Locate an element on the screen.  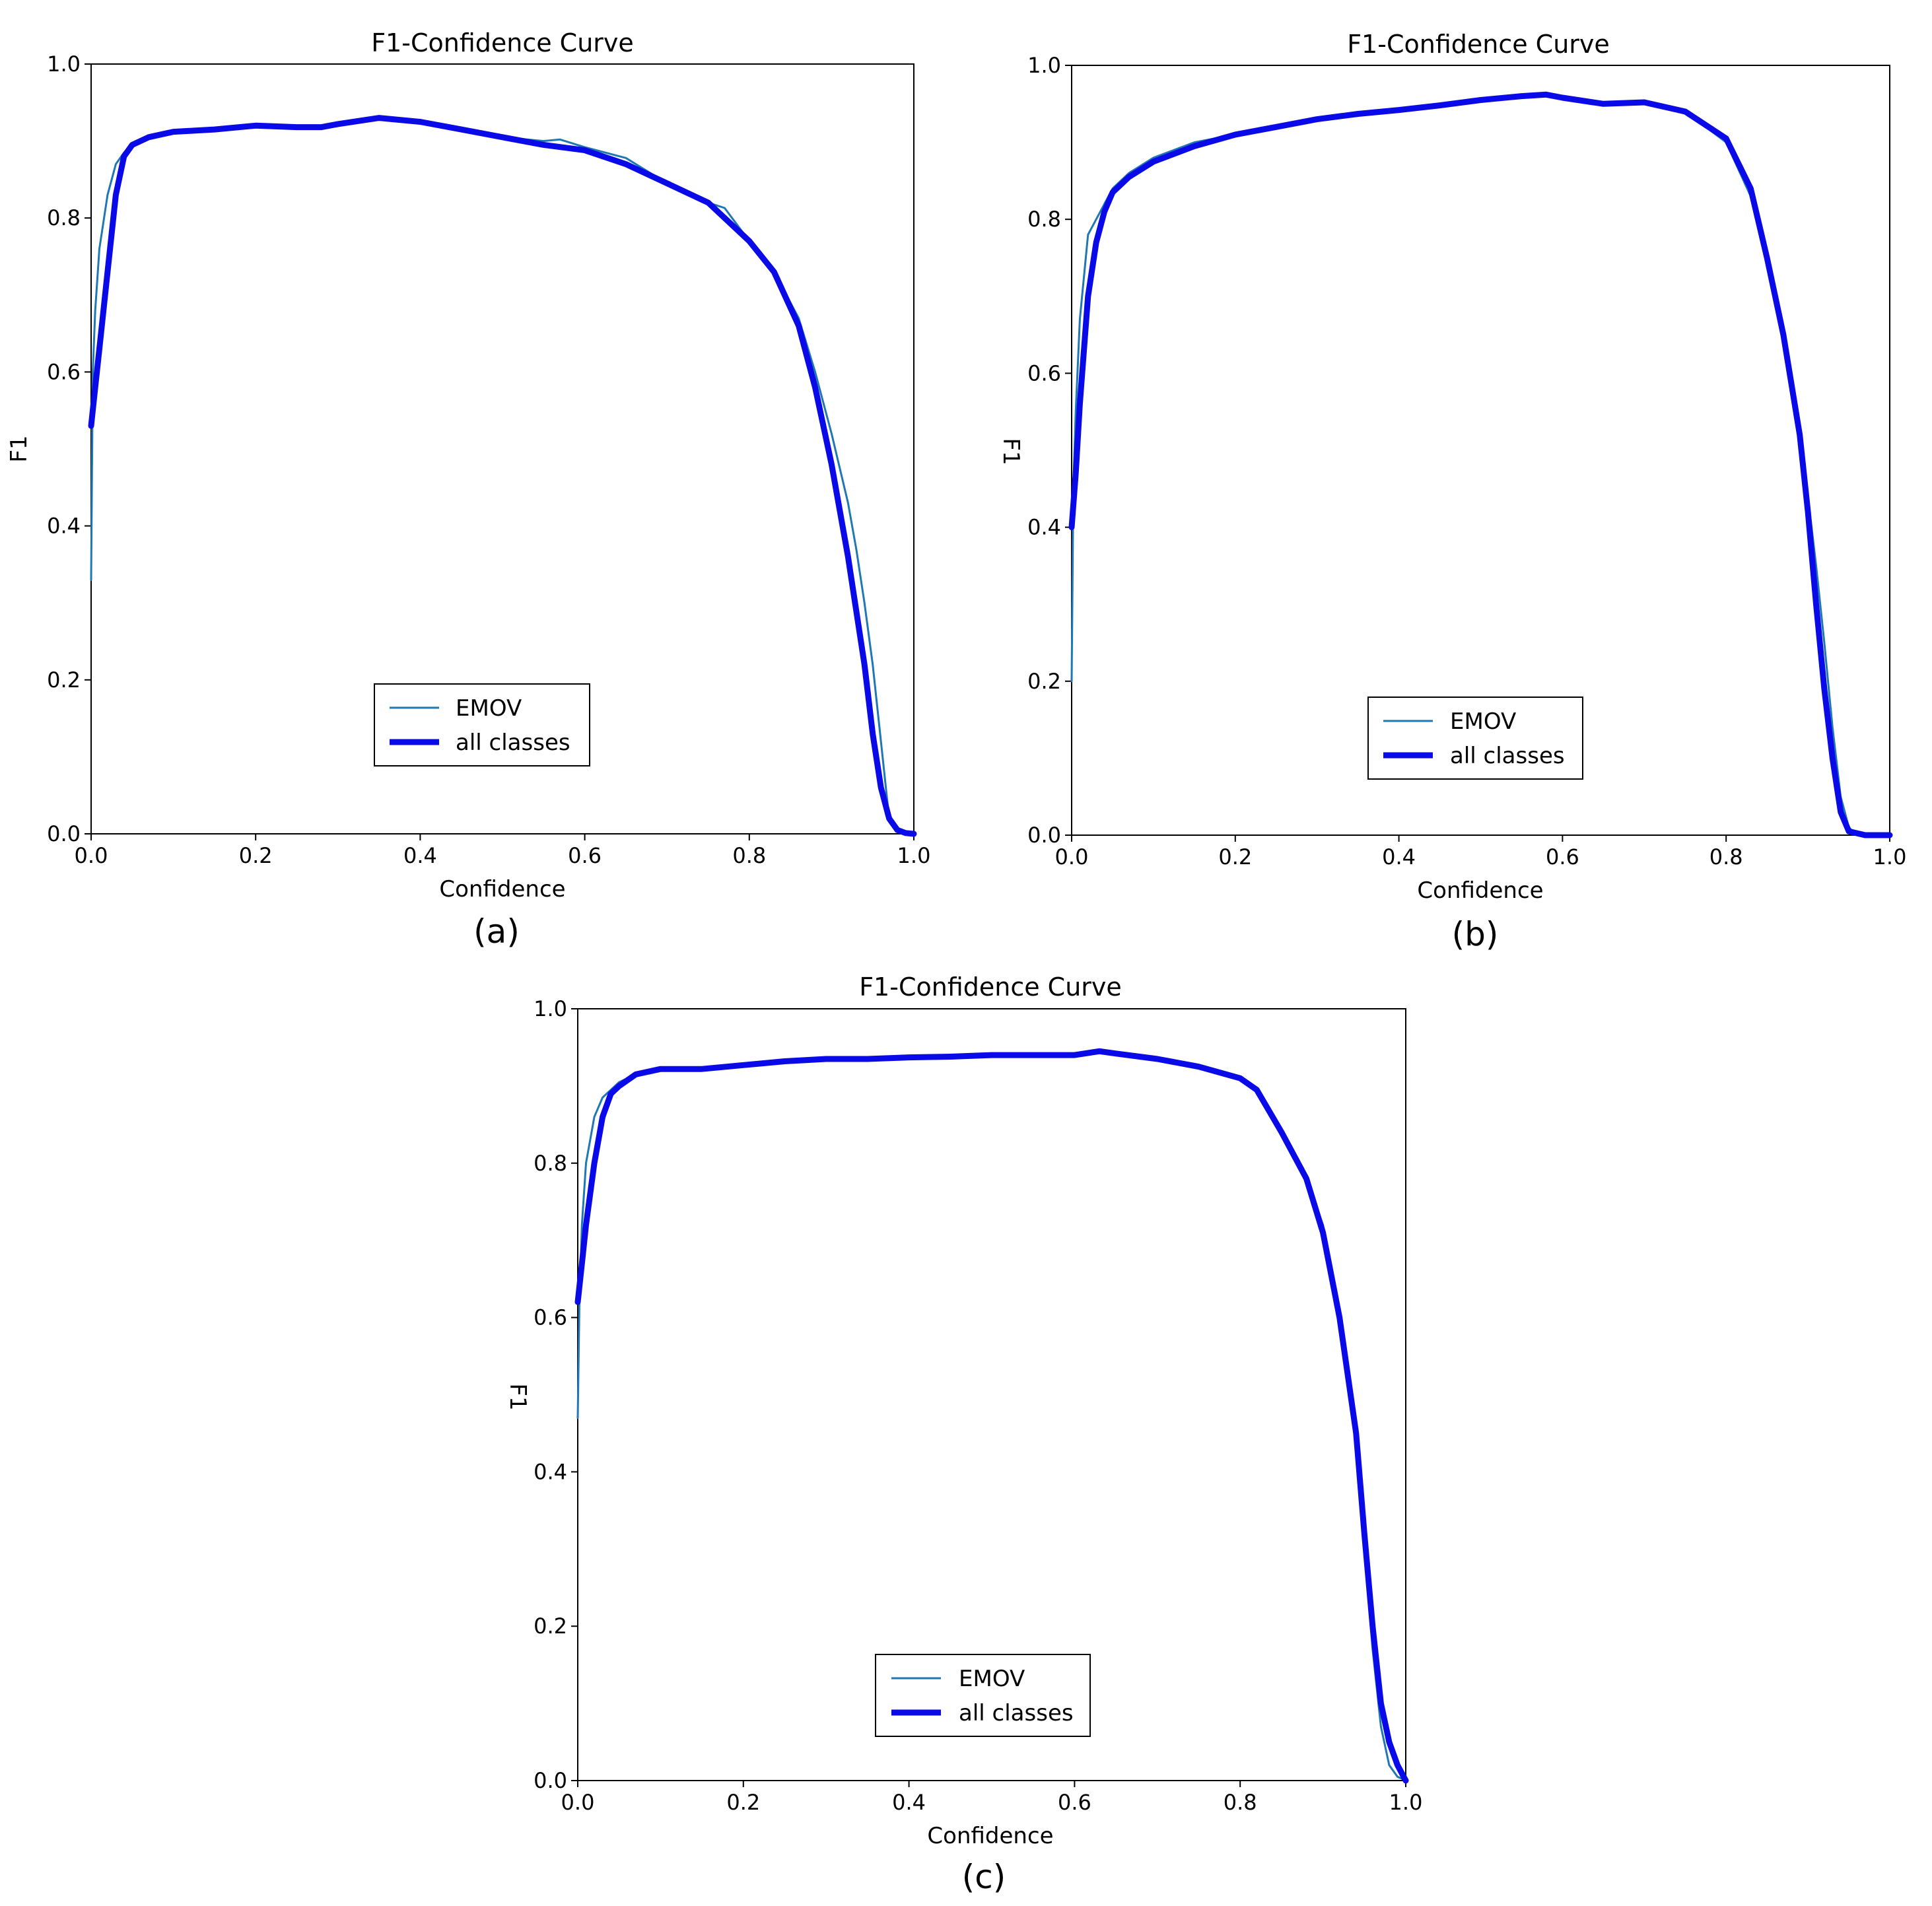
y-tick-label-c: 0.6 is located at coordinates (550, 1317).